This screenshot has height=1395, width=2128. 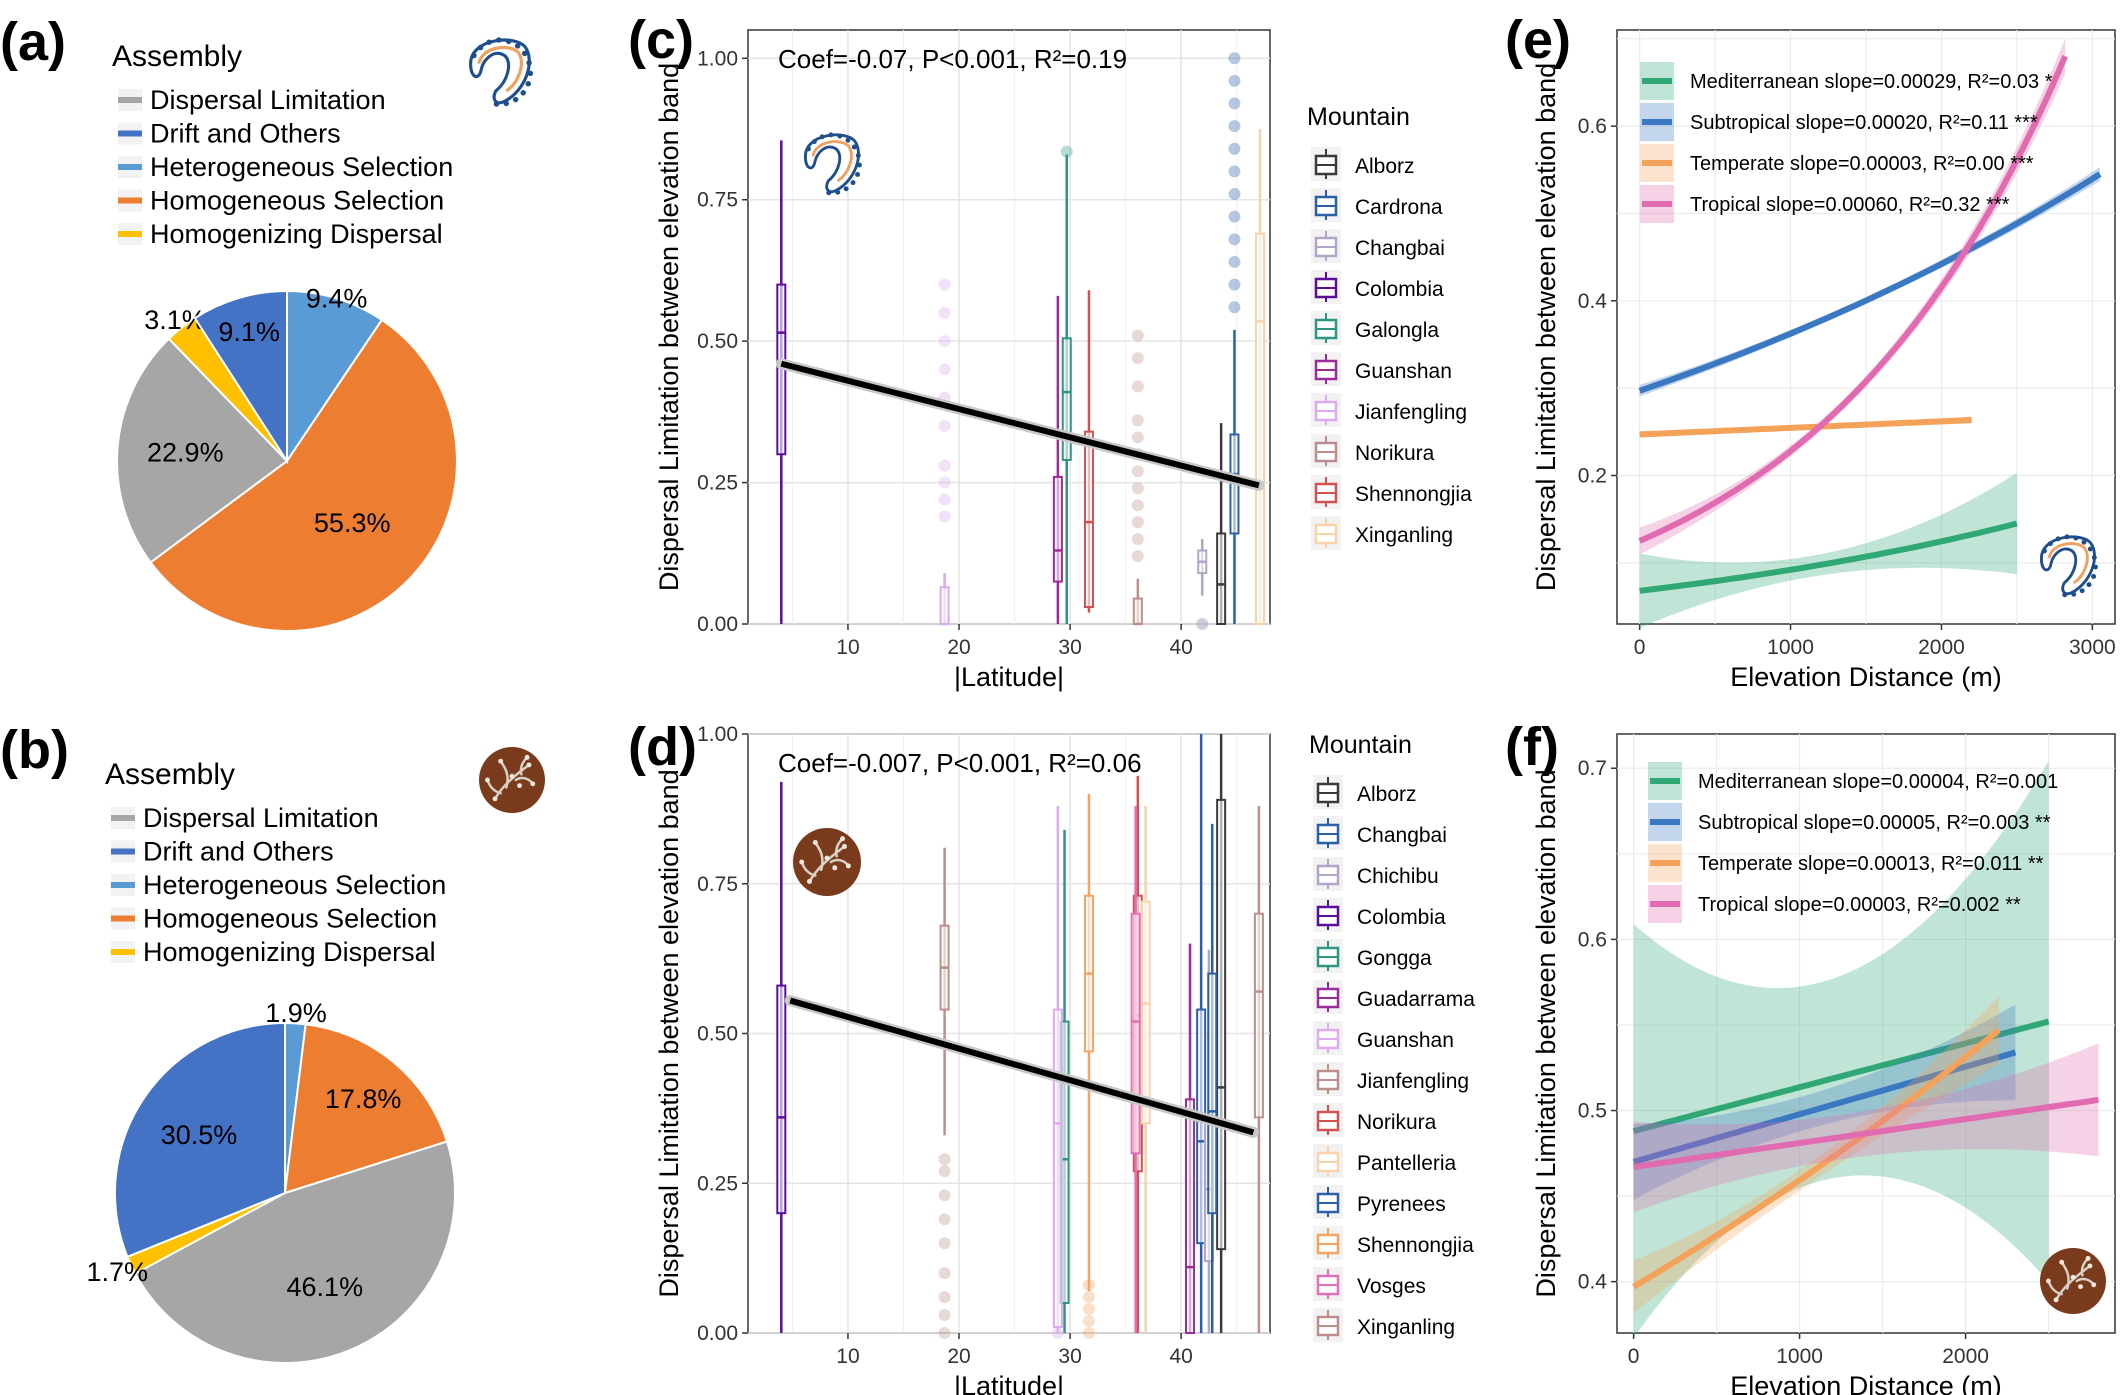 I want to click on pie-slice-label: 9.1%, so click(x=249, y=332).